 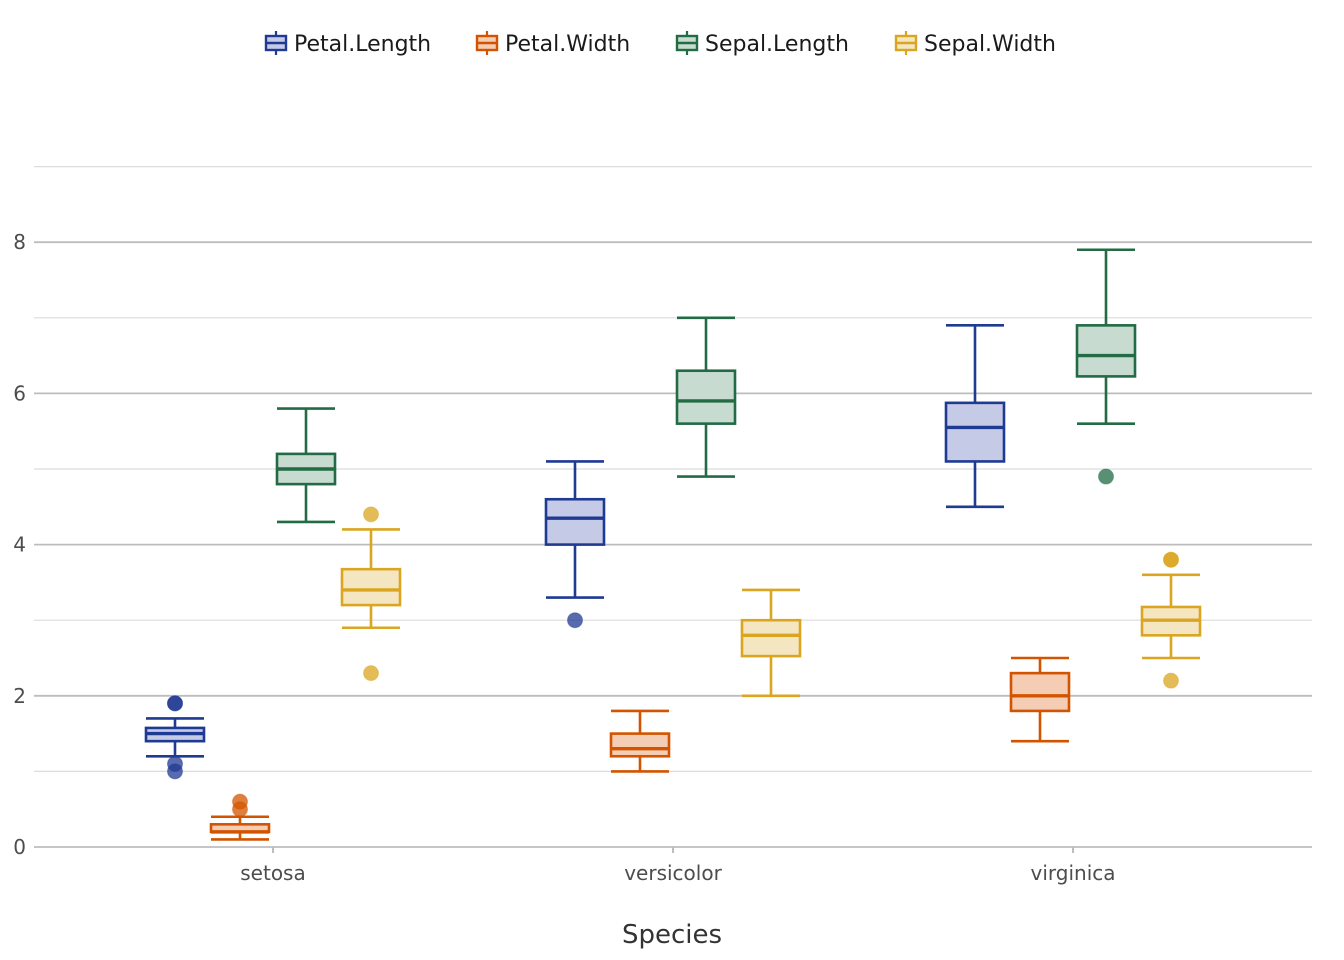 I want to click on x-tick-label: virginica, so click(x=1073, y=873).